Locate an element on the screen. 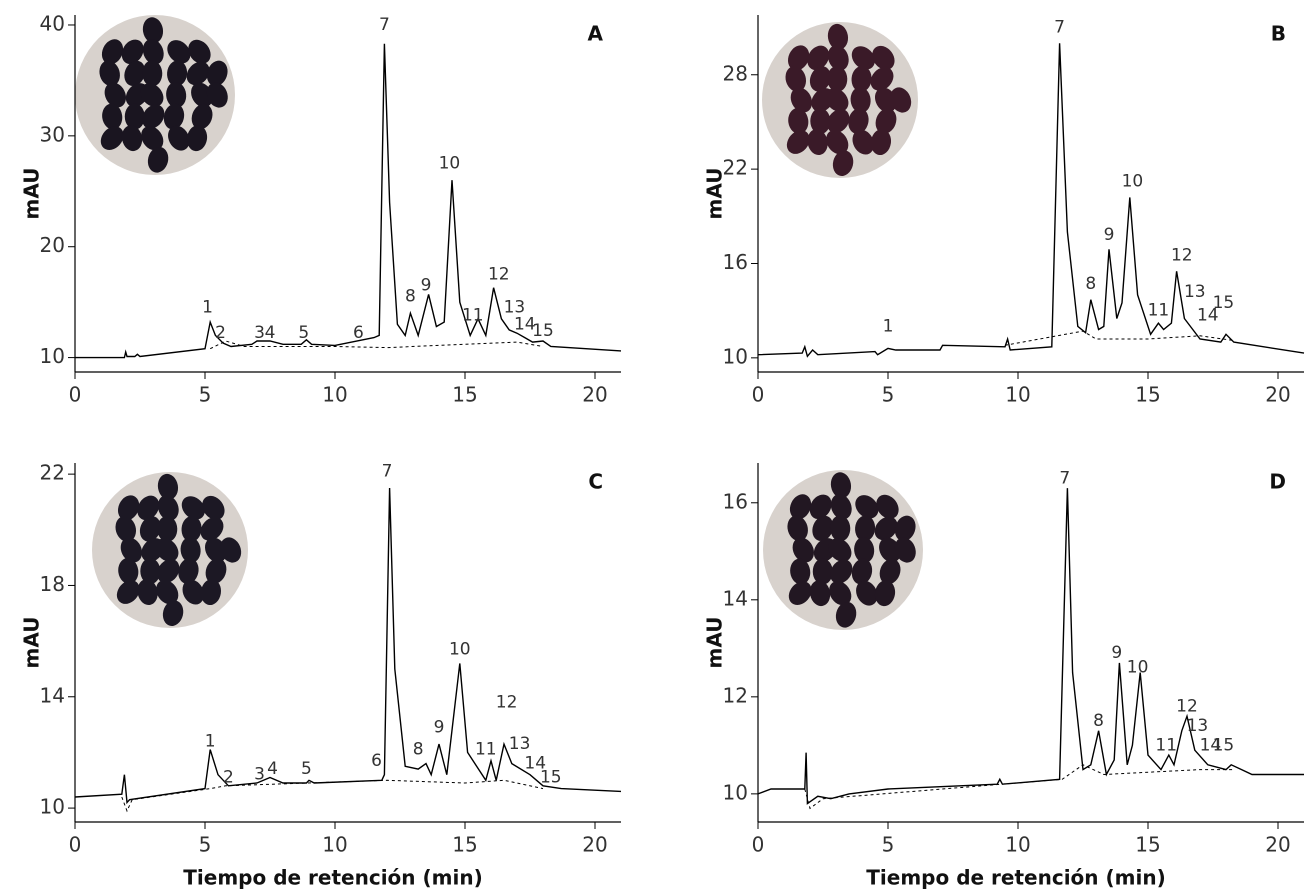 The height and width of the screenshot is (892, 1307). y-tick-label: 22 is located at coordinates (52, 473).